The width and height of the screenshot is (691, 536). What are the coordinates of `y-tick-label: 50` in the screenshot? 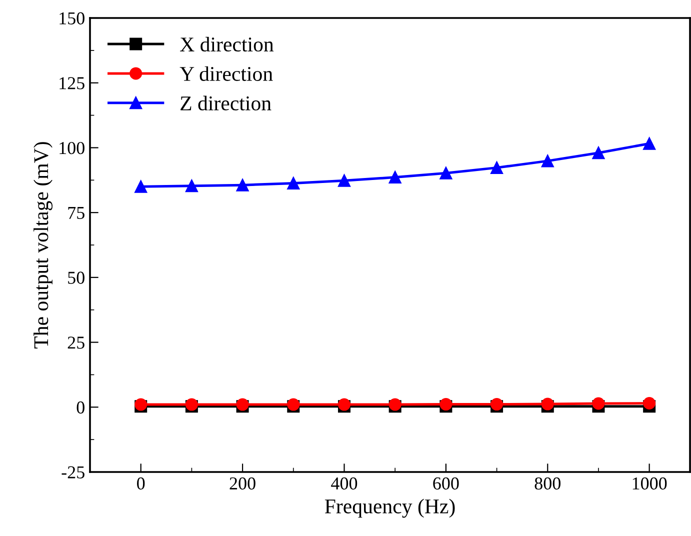 It's located at (76, 278).